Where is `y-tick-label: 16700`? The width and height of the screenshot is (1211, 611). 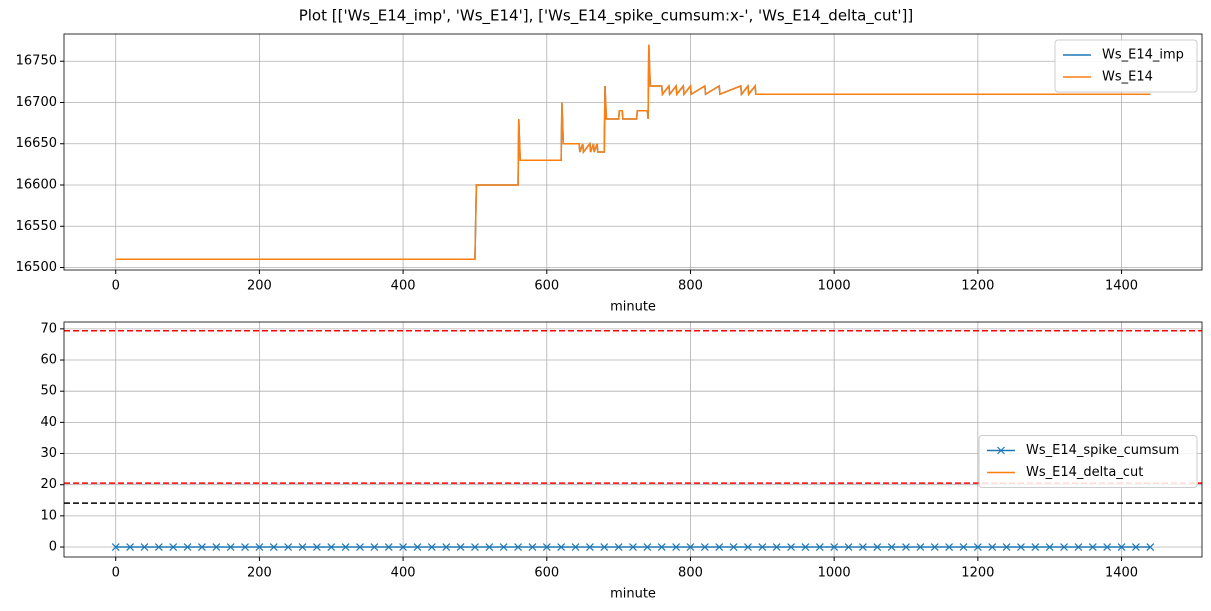 y-tick-label: 16700 is located at coordinates (36, 102).